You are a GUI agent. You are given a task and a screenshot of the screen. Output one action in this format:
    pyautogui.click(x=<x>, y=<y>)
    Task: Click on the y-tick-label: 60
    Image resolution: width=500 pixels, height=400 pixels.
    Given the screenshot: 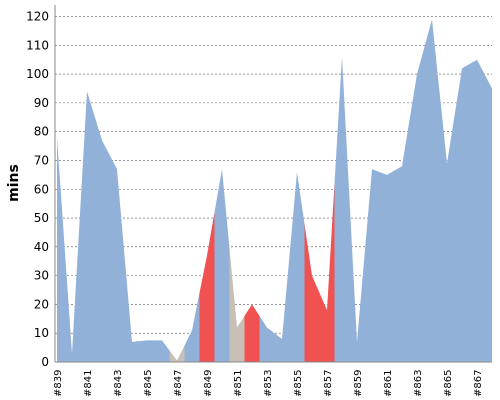 What is the action you would take?
    pyautogui.click(x=41, y=189)
    